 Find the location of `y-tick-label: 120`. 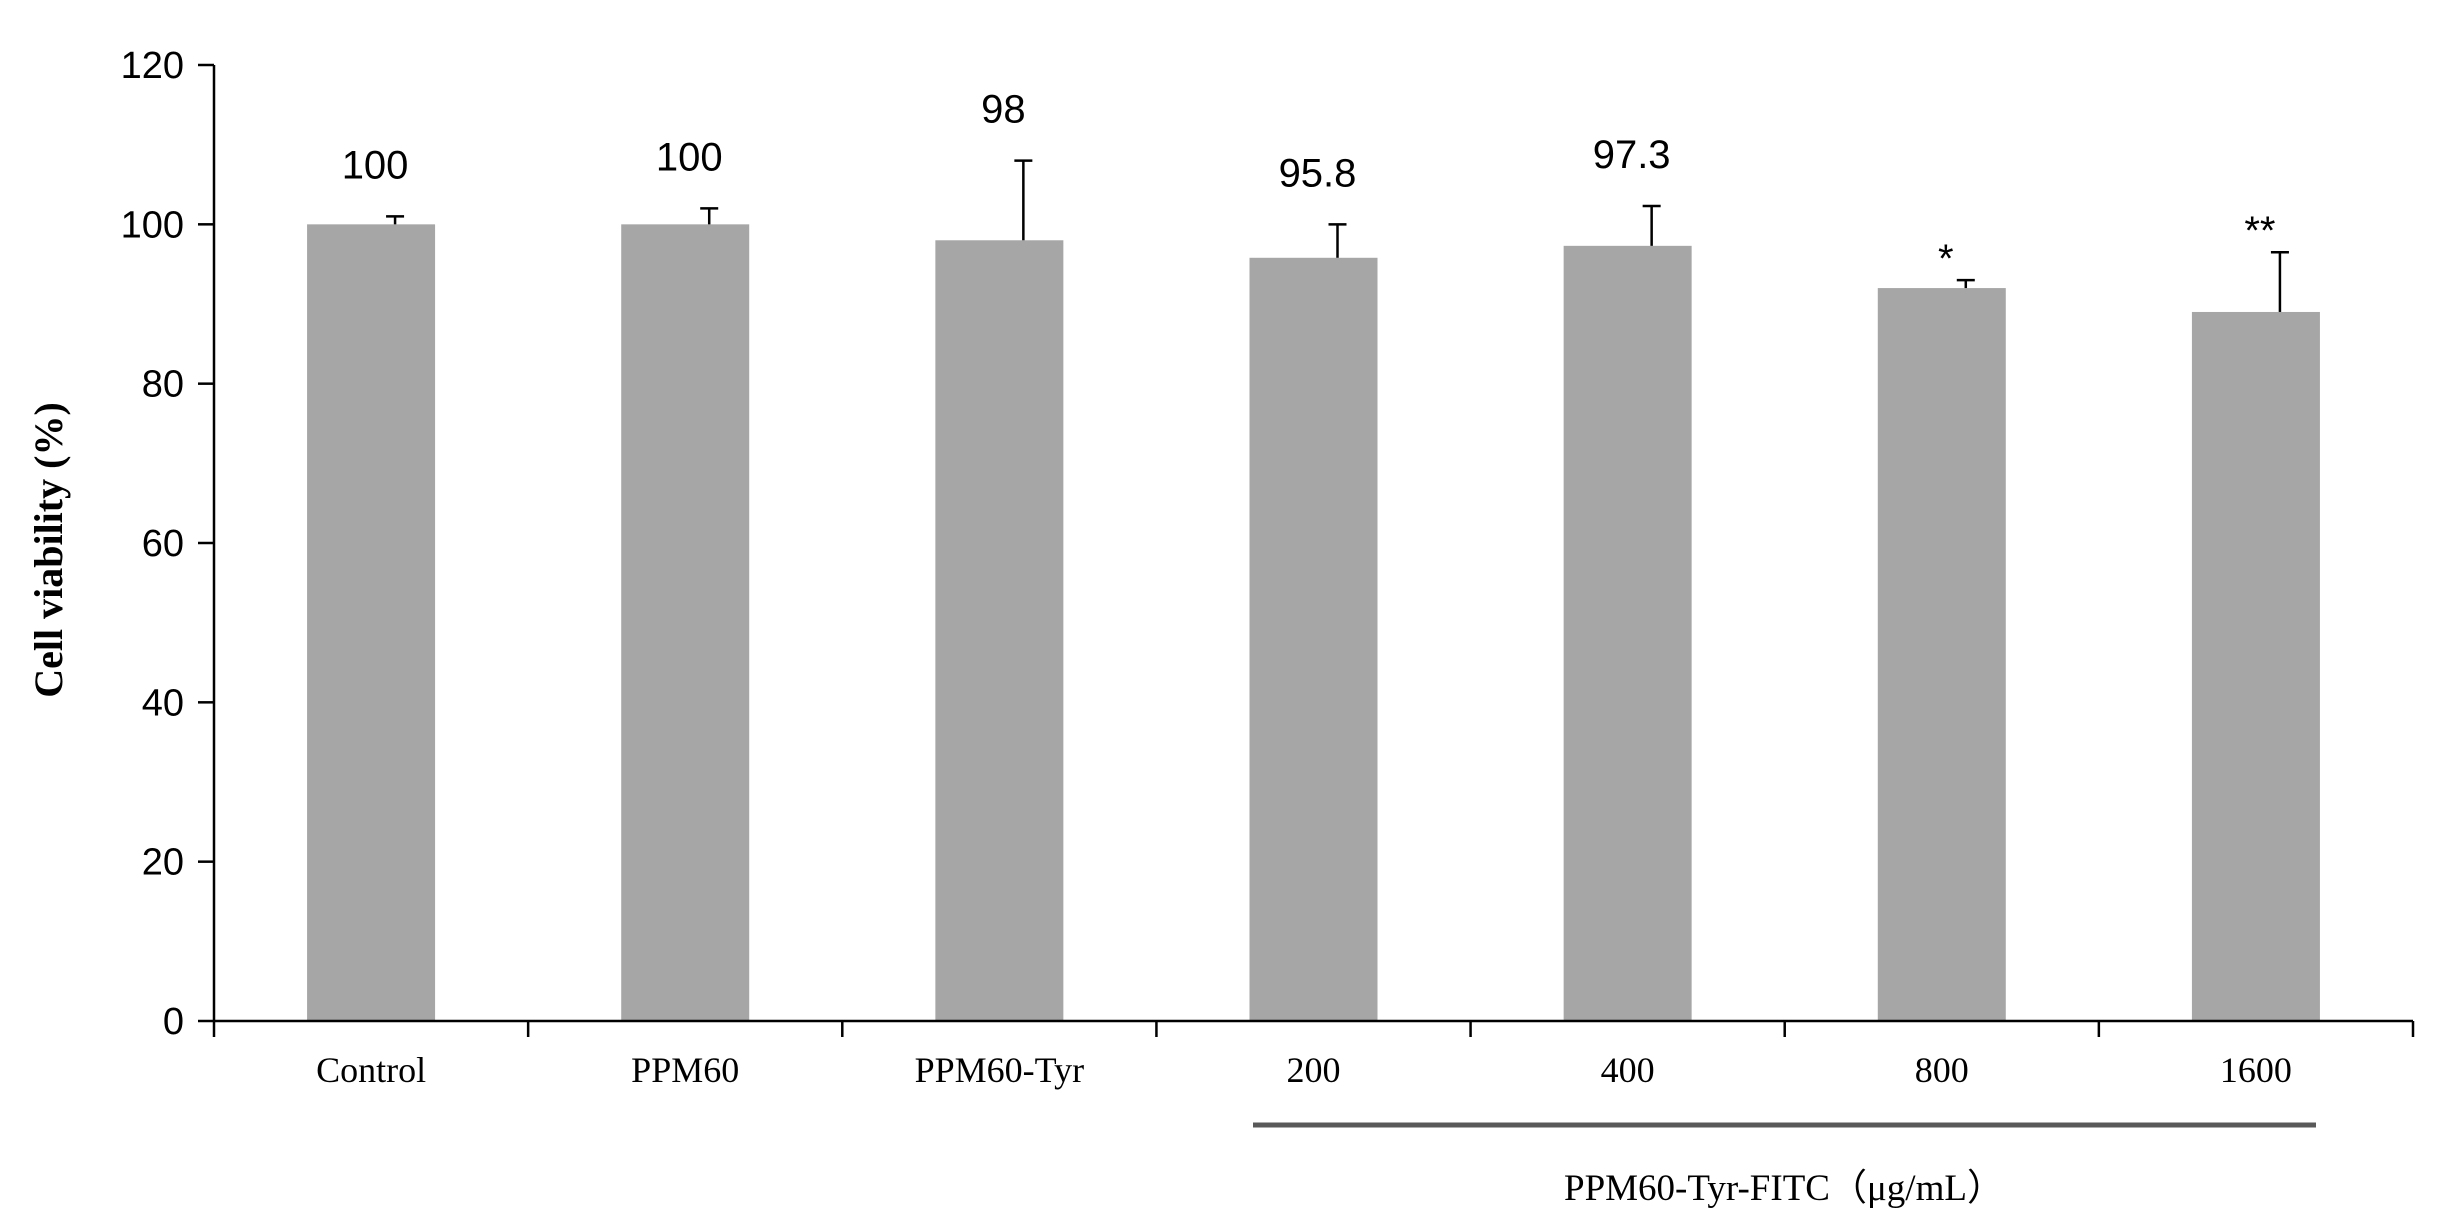

y-tick-label: 120 is located at coordinates (152, 66).